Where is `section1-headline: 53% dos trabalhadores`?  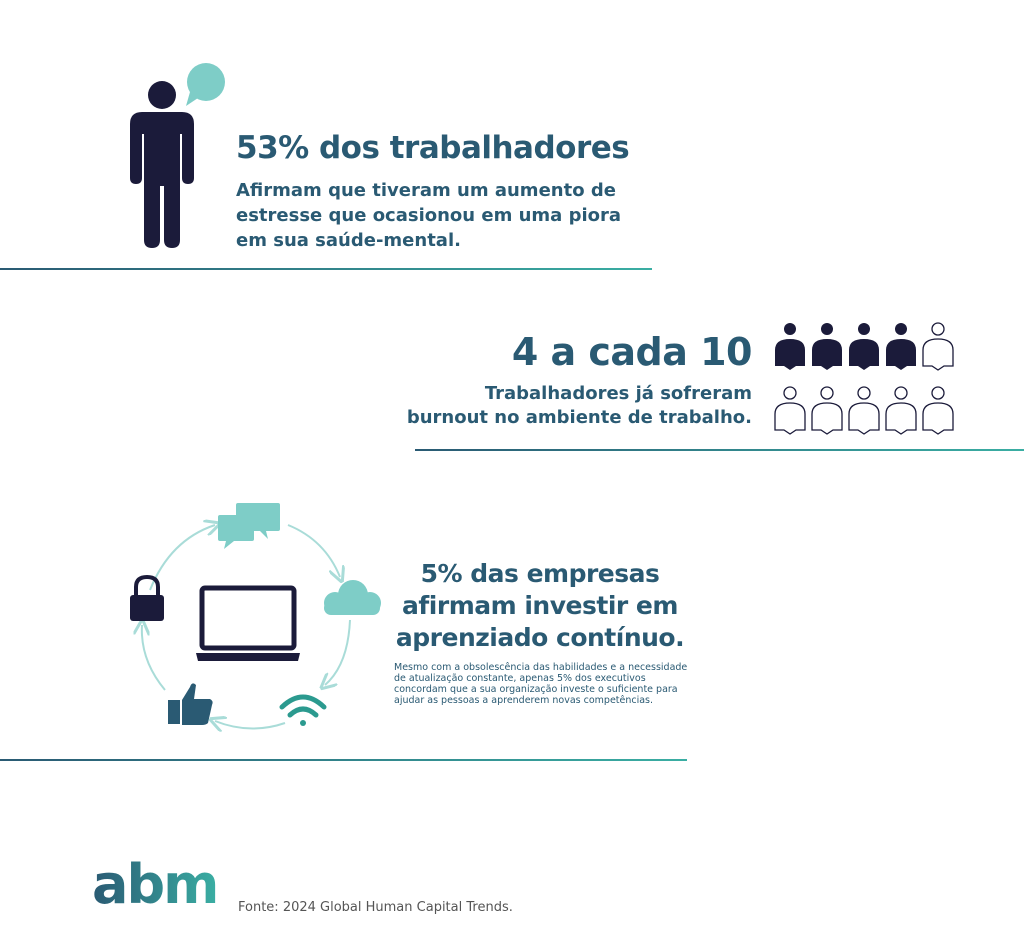
section1-headline: 53% dos trabalhadores is located at coordinates (433, 148).